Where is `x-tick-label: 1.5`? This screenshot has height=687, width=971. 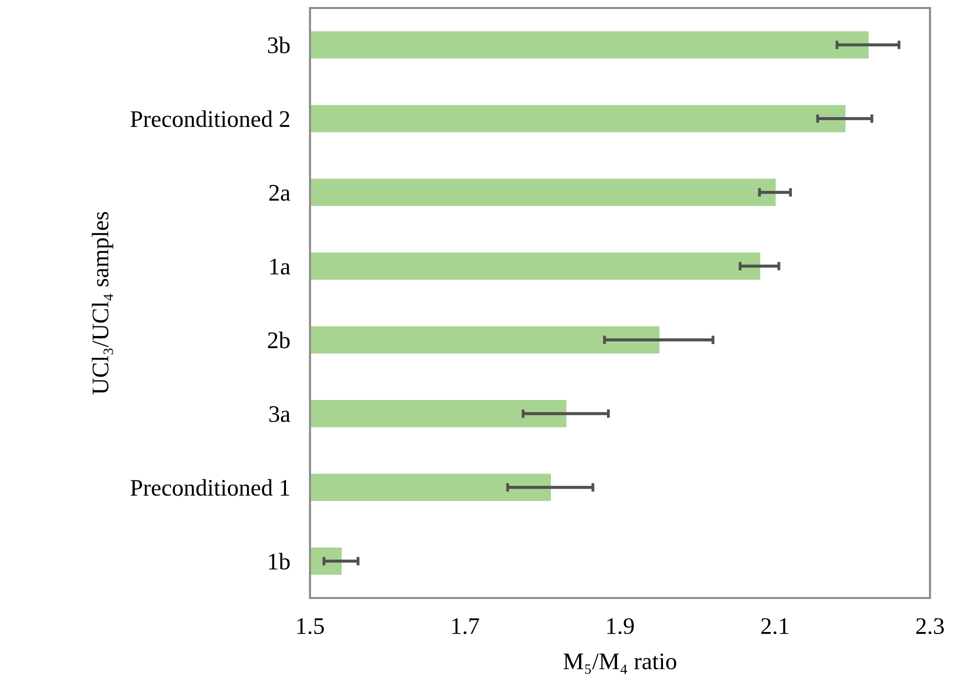 x-tick-label: 1.5 is located at coordinates (310, 626).